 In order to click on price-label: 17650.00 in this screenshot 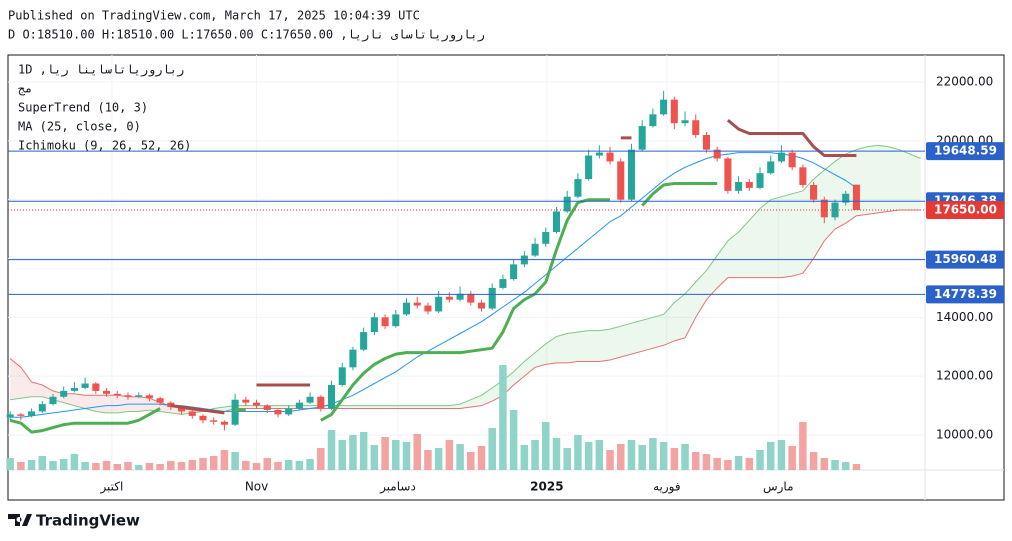, I will do `click(965, 209)`.